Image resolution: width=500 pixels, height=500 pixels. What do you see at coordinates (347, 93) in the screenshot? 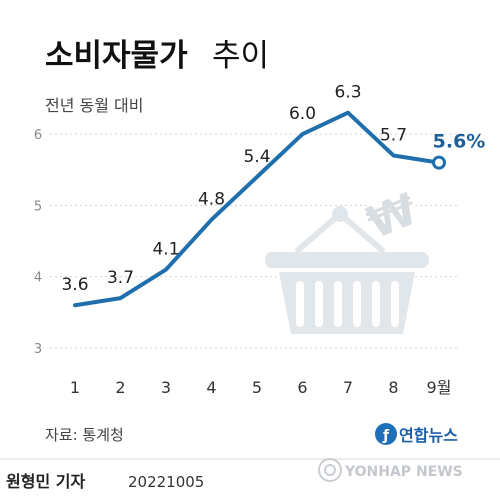
I see `data-label: 6.3` at bounding box center [347, 93].